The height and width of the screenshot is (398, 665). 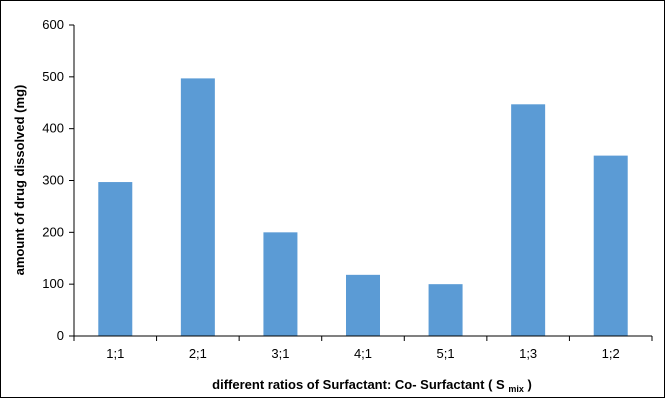 What do you see at coordinates (363, 353) in the screenshot?
I see `x-tick-label: 4;1` at bounding box center [363, 353].